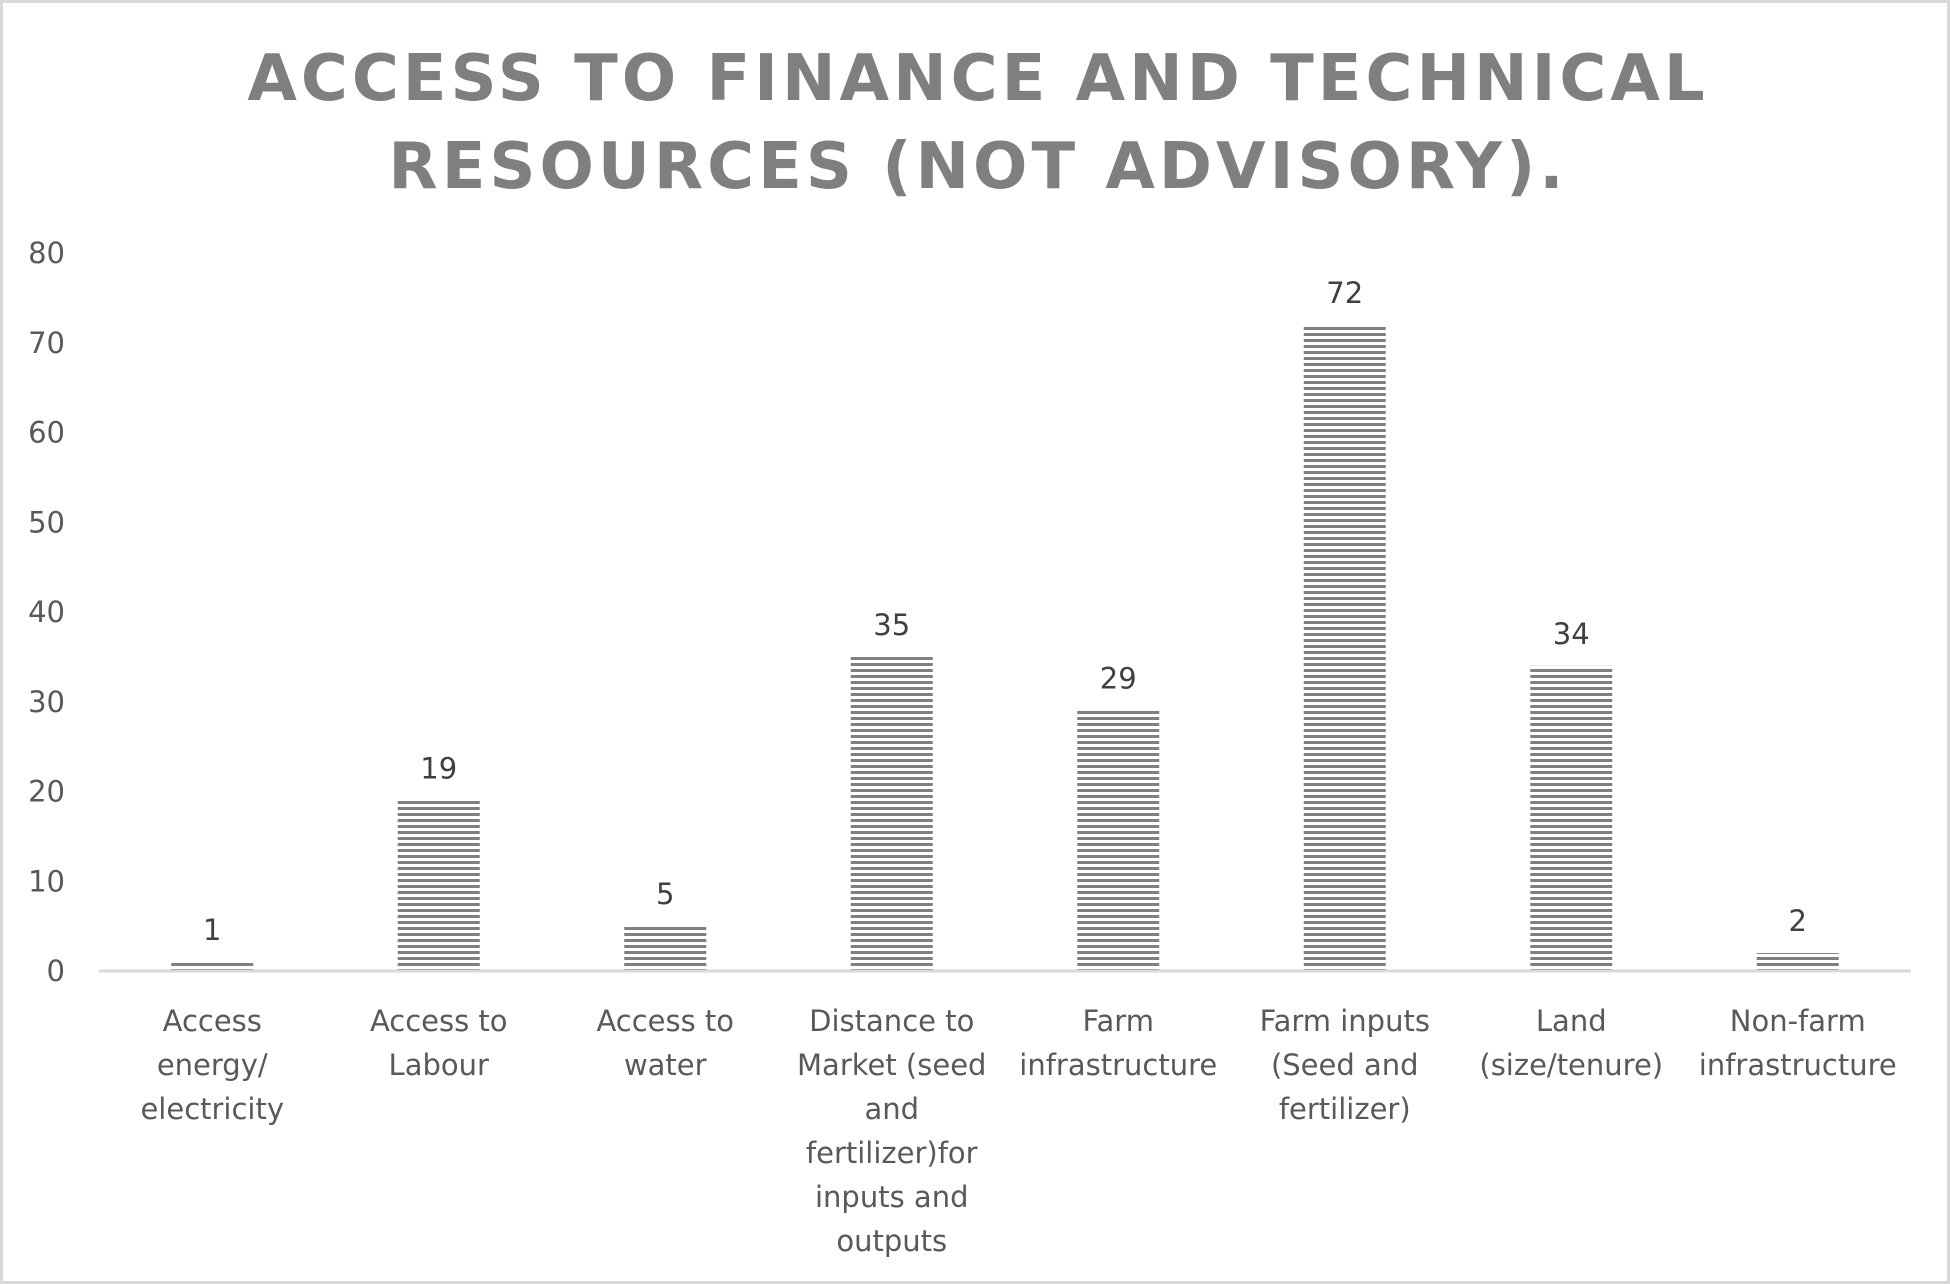 The image size is (1950, 1284). I want to click on x-tick-label: Farm infrastructure, so click(1118, 1043).